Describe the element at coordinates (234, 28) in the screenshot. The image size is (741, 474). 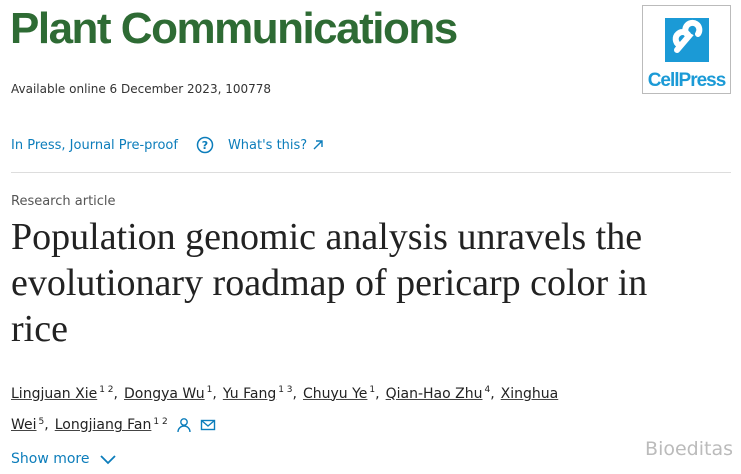
I see `journal-title: Plant Communications` at that location.